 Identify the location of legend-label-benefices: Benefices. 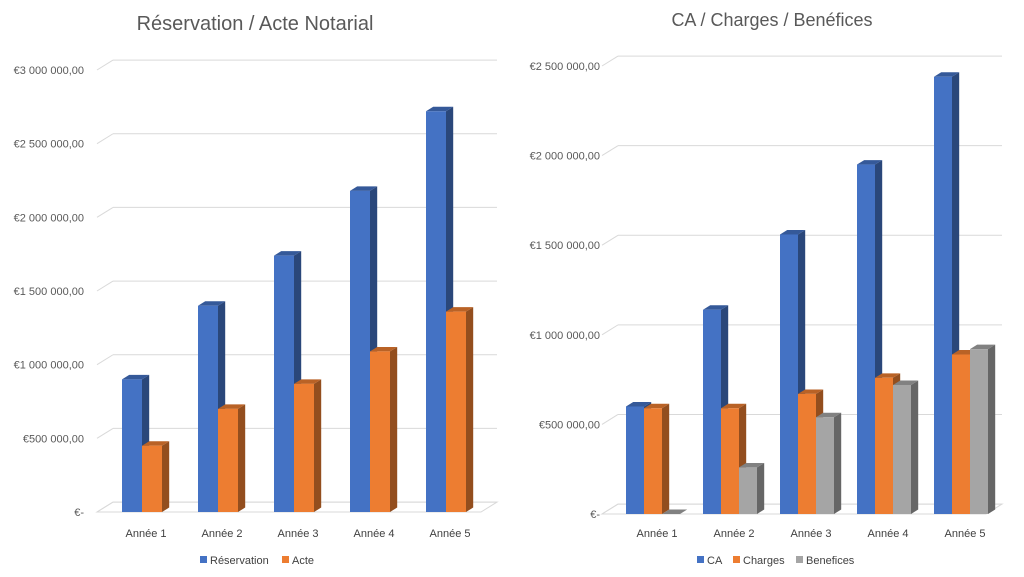
(830, 561).